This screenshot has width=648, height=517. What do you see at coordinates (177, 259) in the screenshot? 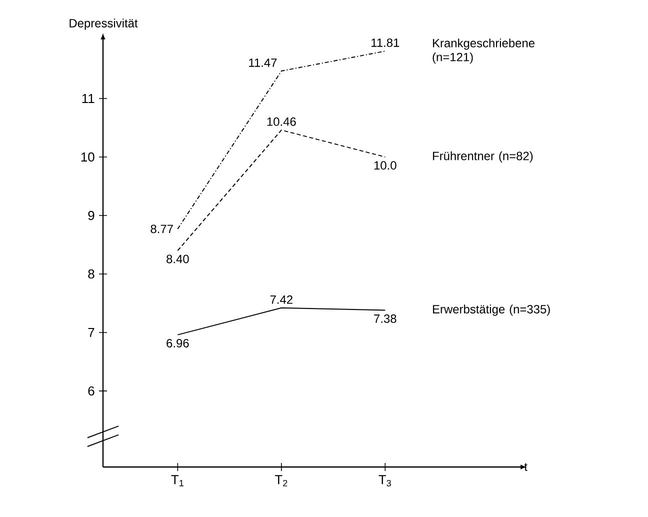
I see `data-label: 8.40` at bounding box center [177, 259].